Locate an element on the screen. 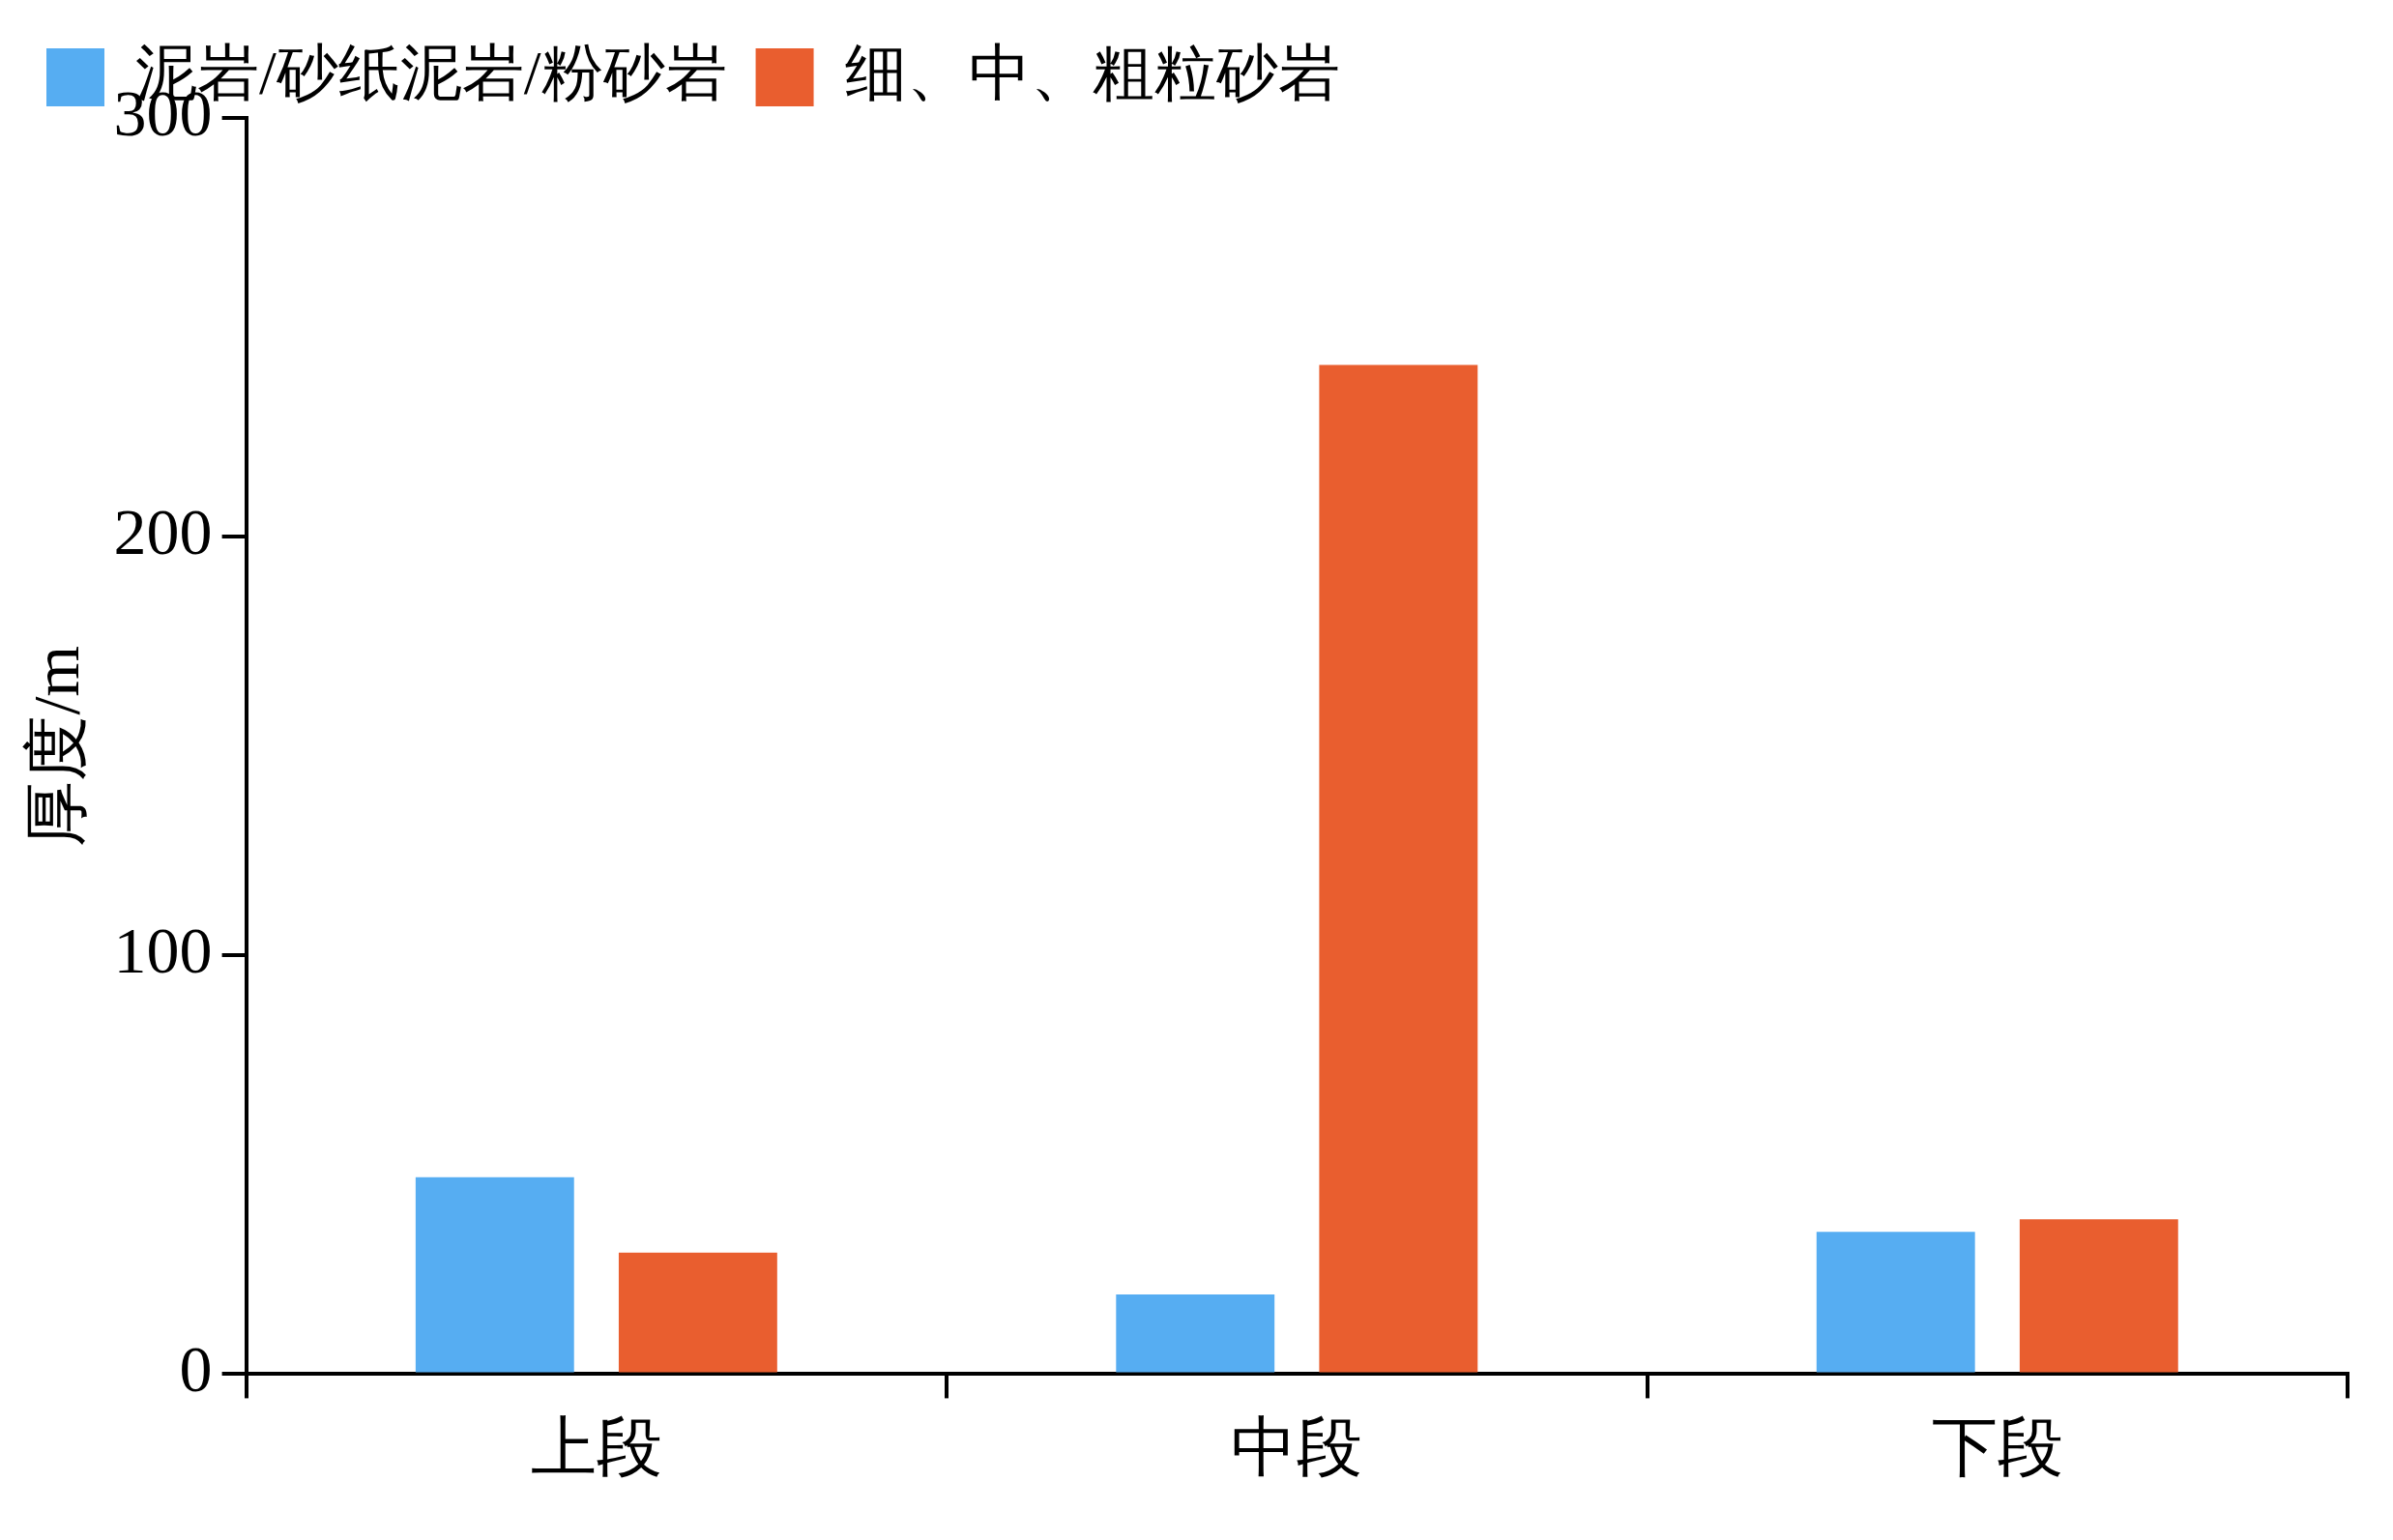  y-axis-title: 厚度/m is located at coordinates (55, 746).